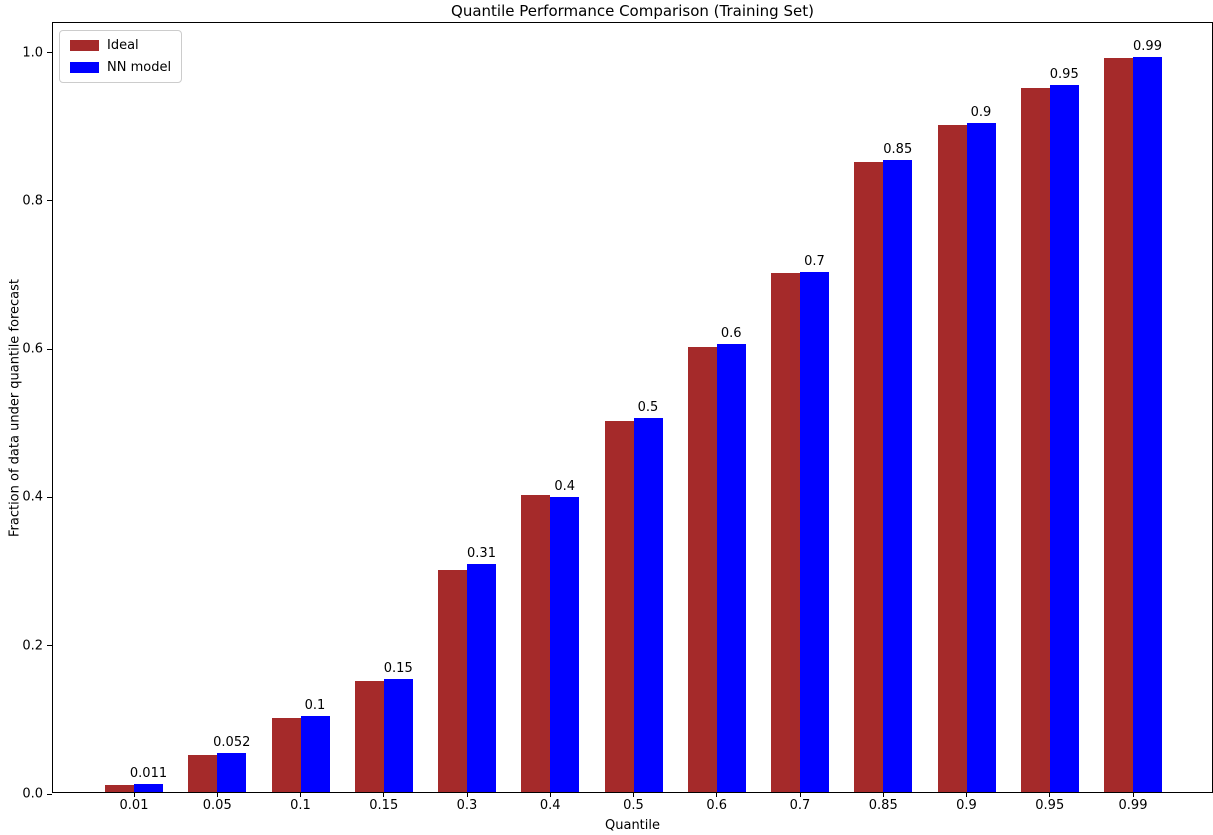  What do you see at coordinates (467, 805) in the screenshot?
I see `x-tick-label: 0.3` at bounding box center [467, 805].